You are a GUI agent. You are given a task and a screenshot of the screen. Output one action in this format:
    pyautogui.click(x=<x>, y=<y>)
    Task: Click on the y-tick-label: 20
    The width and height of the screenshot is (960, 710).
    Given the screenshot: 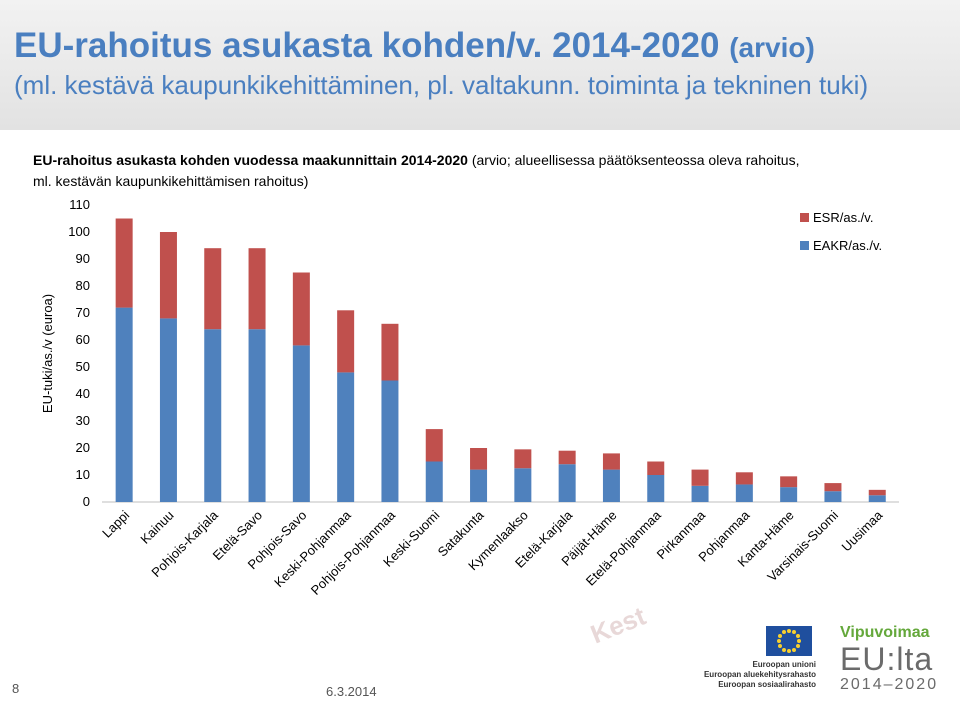 What is the action you would take?
    pyautogui.click(x=83, y=447)
    